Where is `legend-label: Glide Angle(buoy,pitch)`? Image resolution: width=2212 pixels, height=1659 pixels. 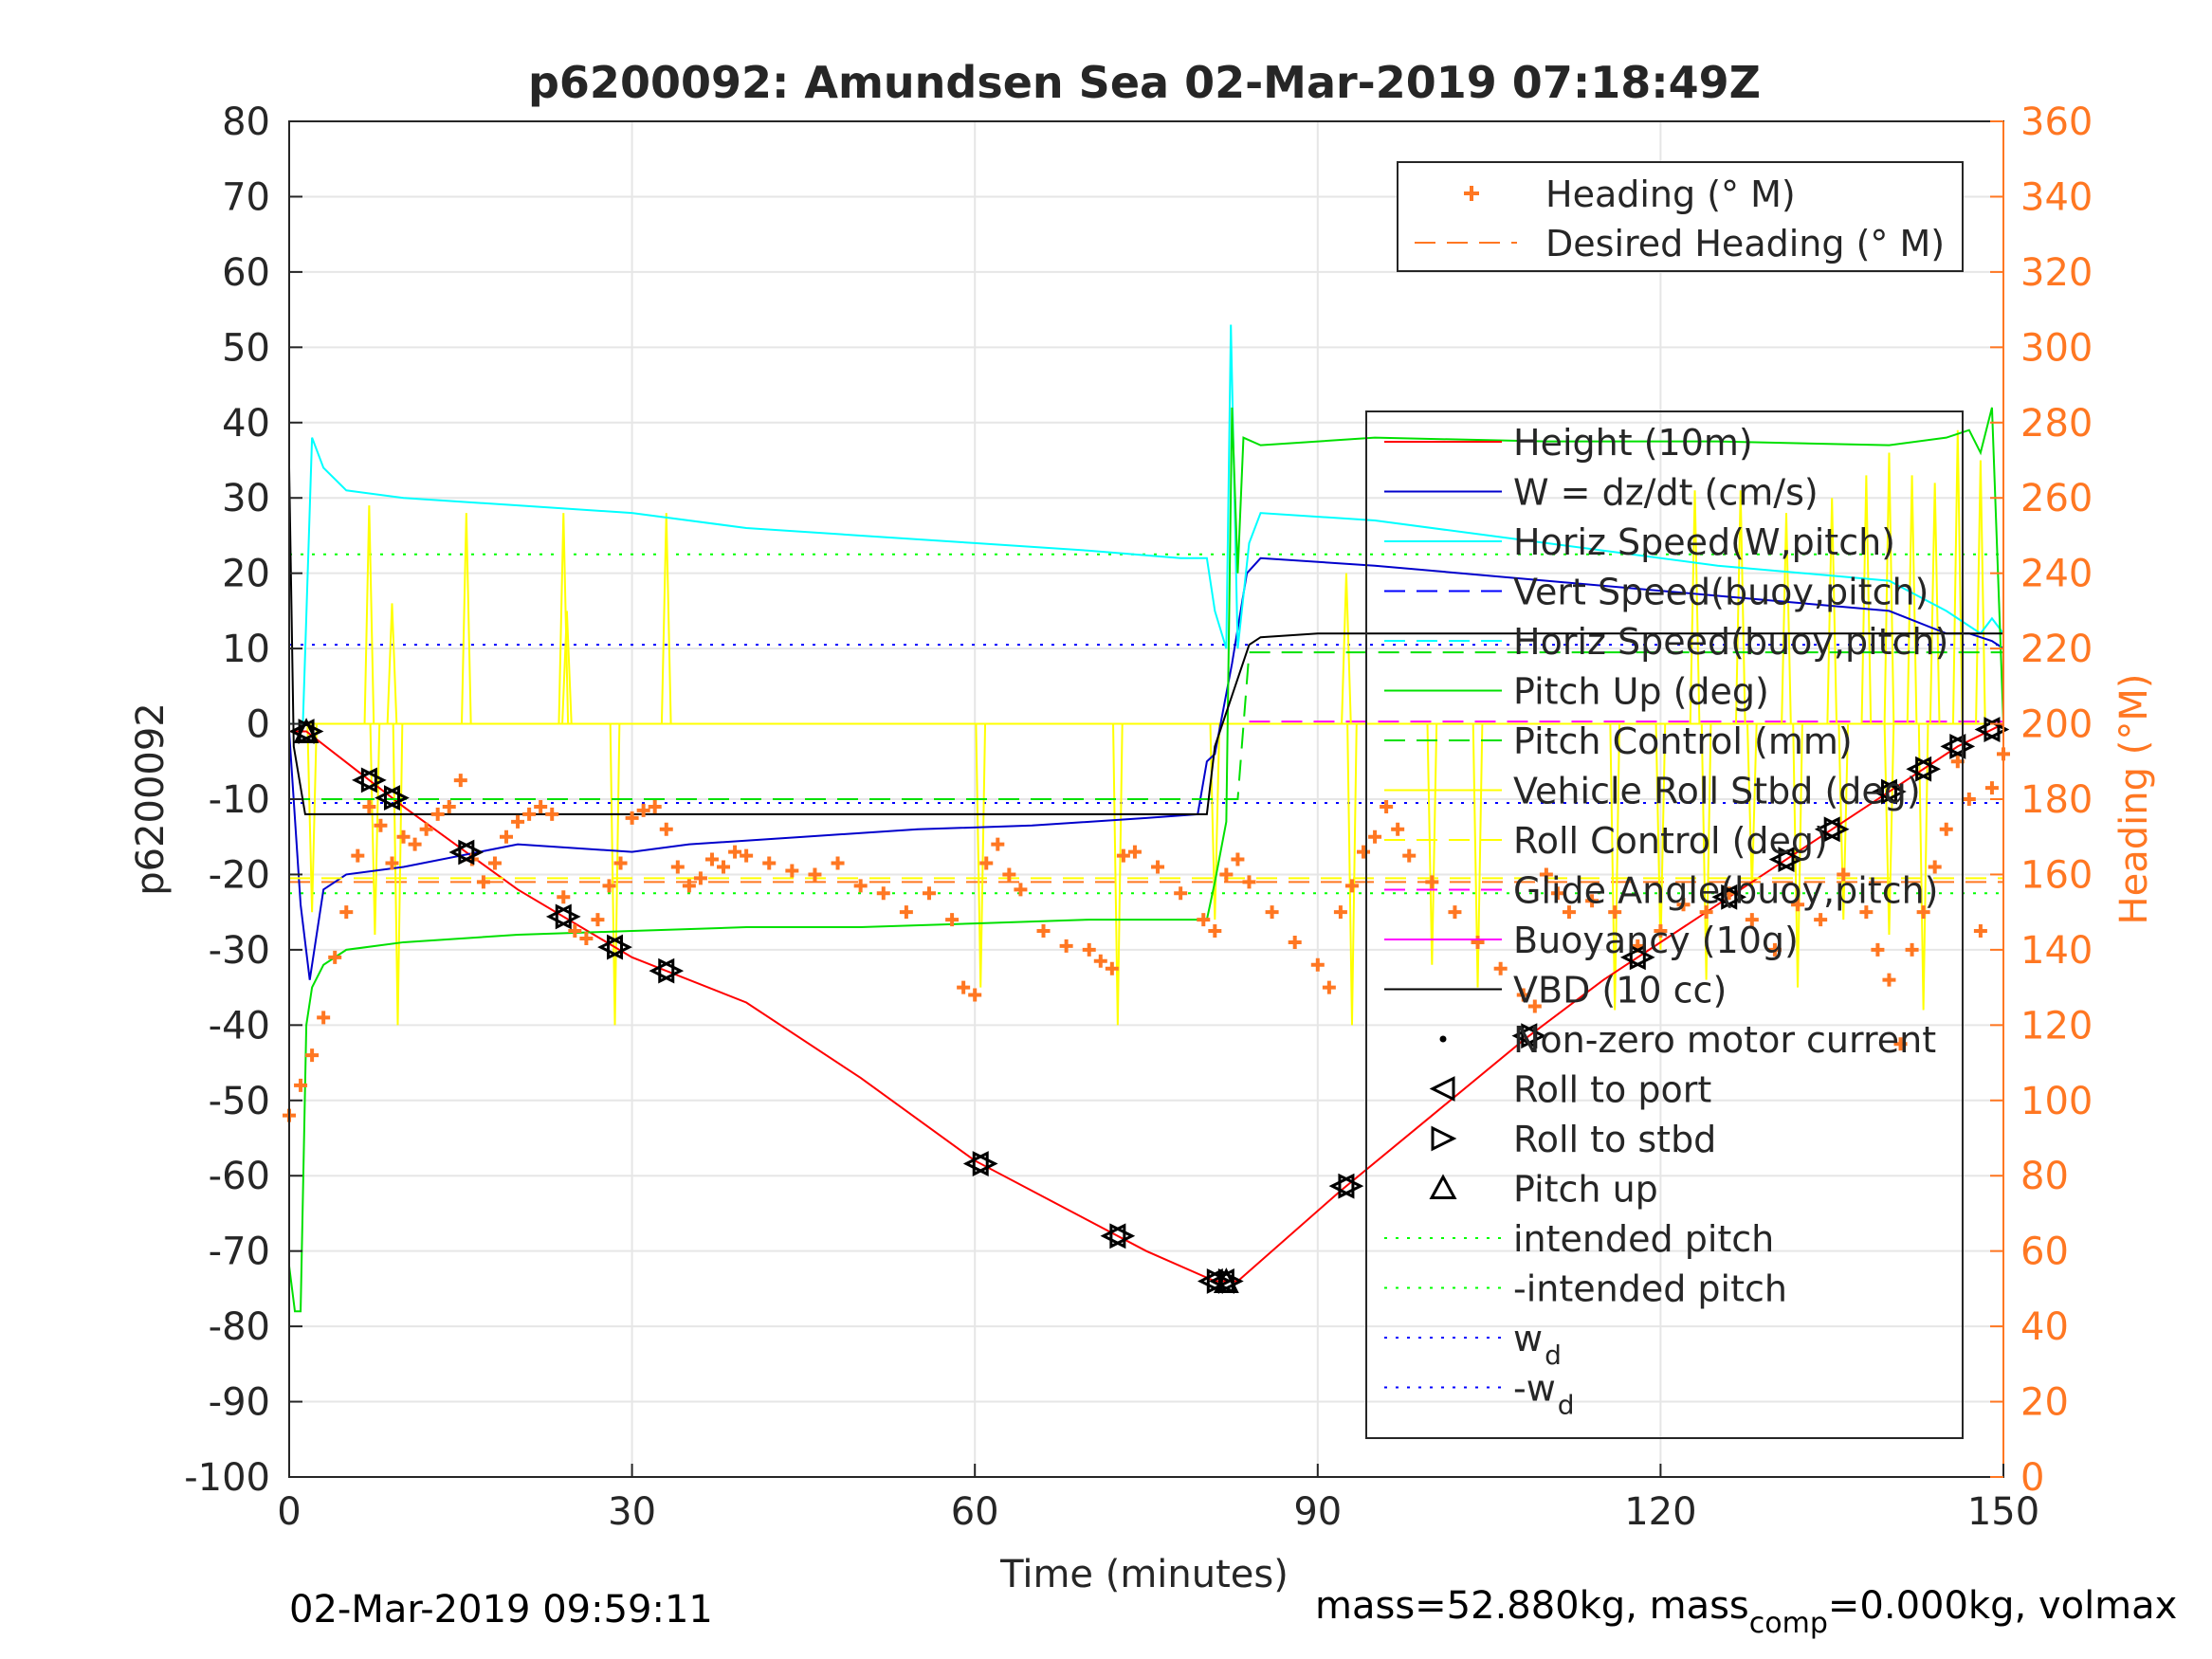 legend-label: Glide Angle(buoy,pitch) is located at coordinates (1726, 891).